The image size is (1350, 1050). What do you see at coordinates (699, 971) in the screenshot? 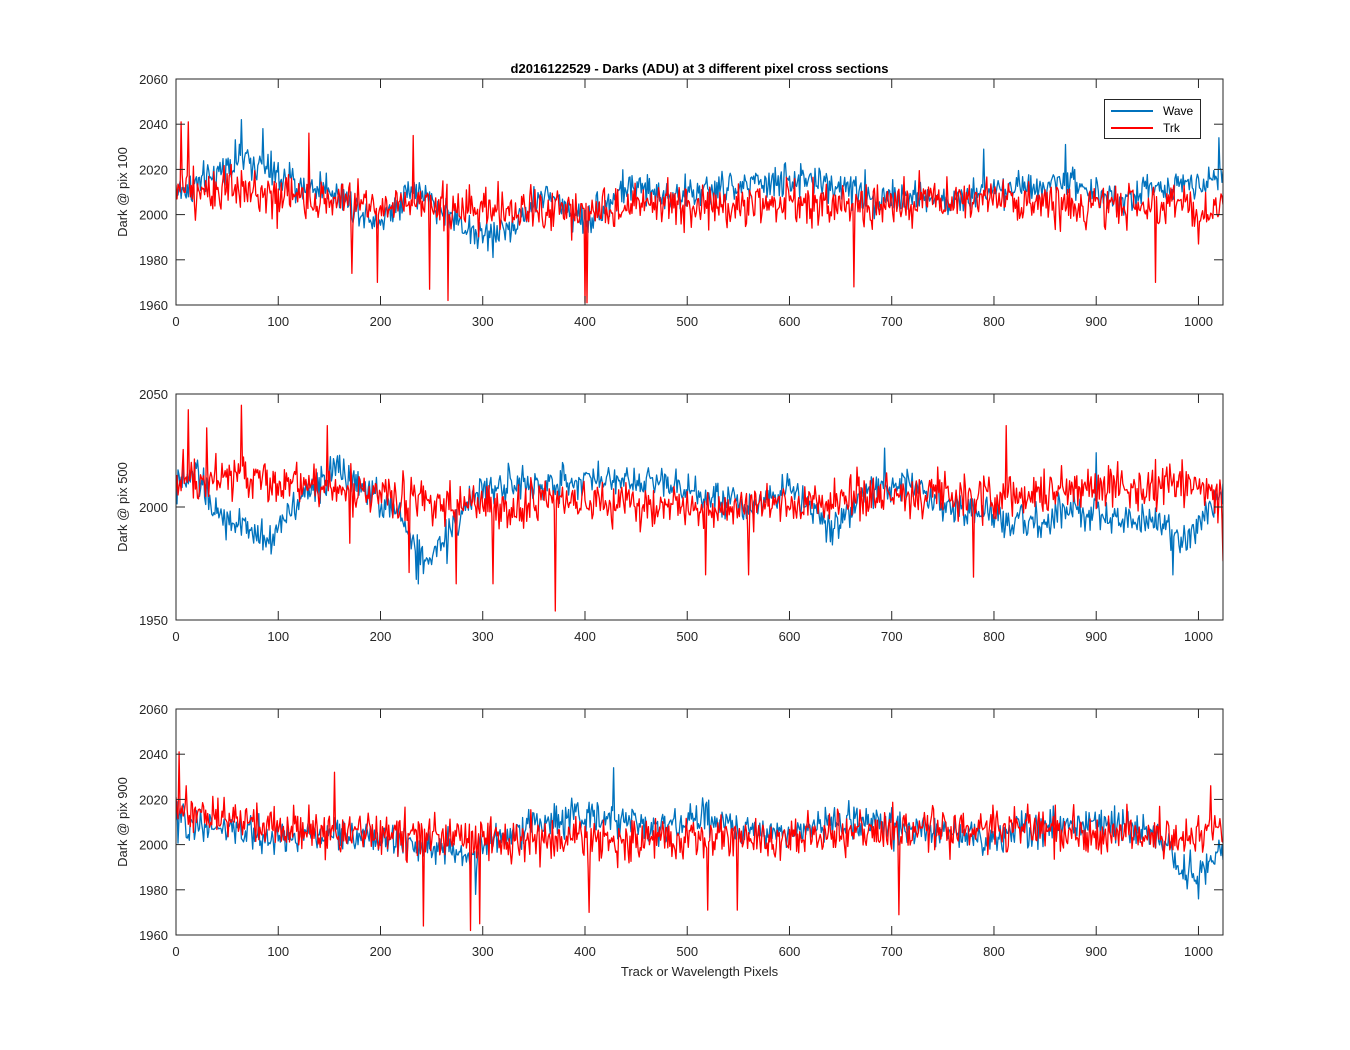
I see `x-axis-label: Track or Wavelength Pixels` at bounding box center [699, 971].